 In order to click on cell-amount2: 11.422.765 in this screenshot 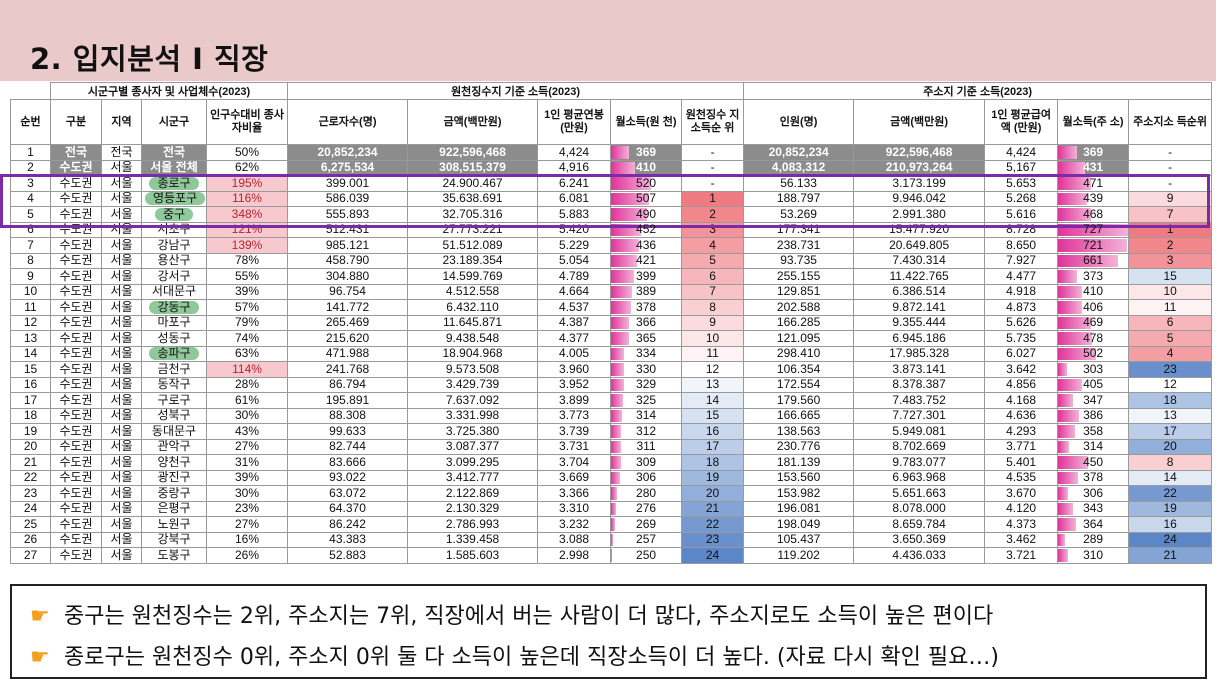, I will do `click(919, 276)`.